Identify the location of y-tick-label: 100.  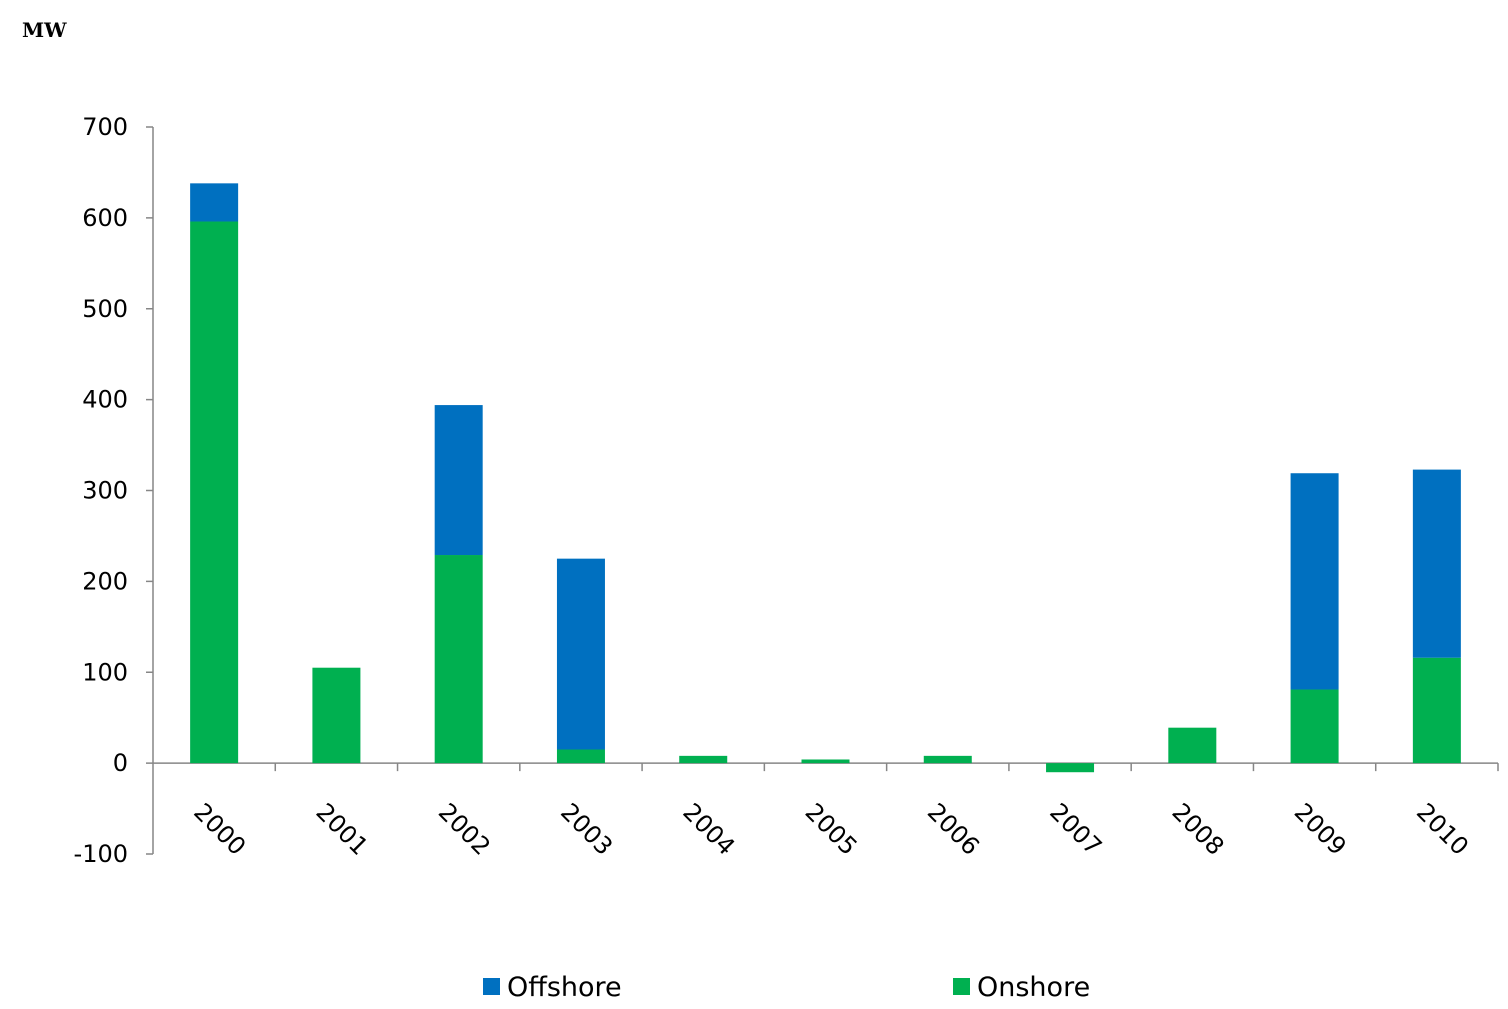
(105, 672).